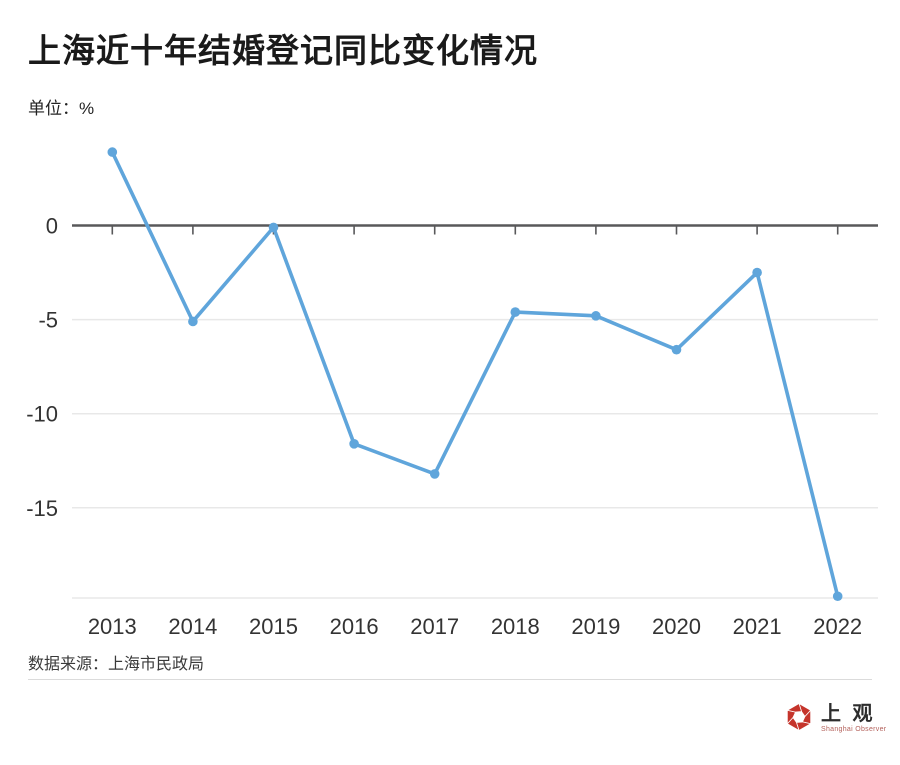 This screenshot has width=900, height=765. I want to click on y-tick-label--10: -10, so click(42, 414).